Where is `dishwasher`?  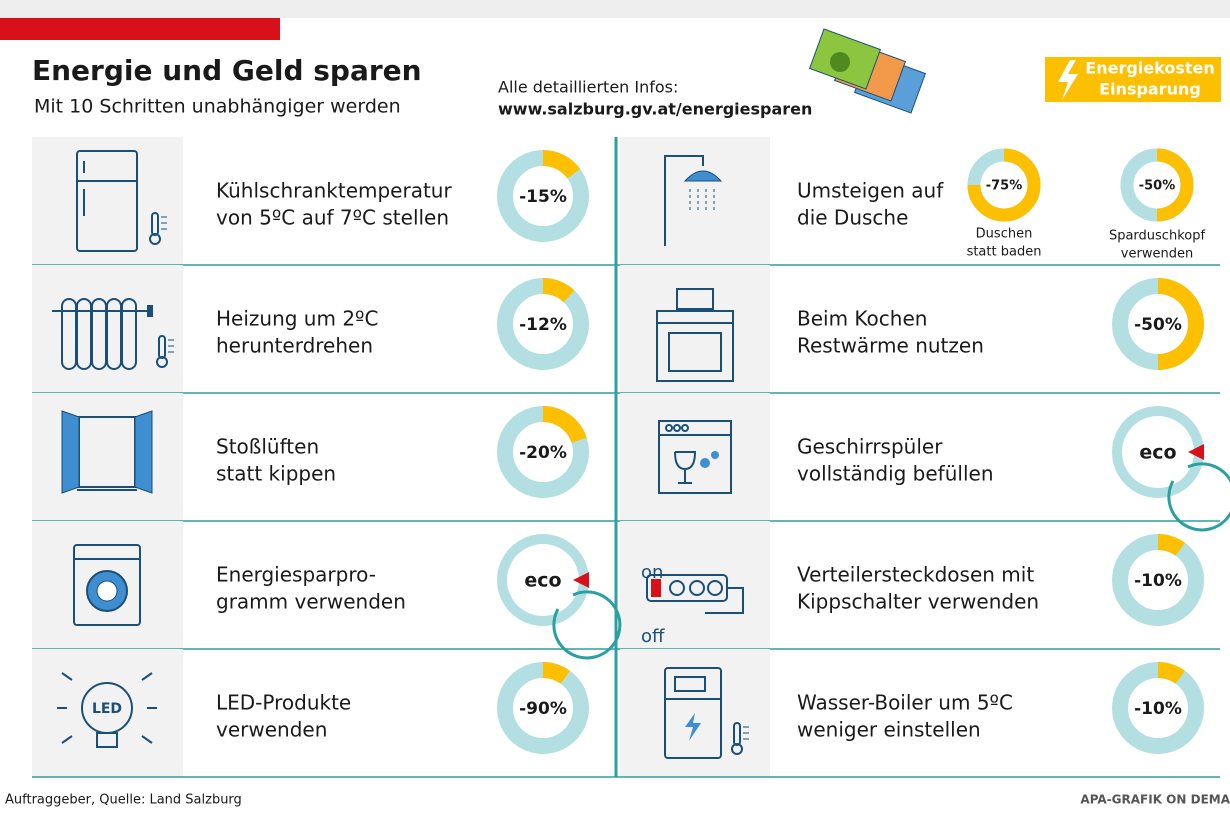
dishwasher is located at coordinates (695, 457).